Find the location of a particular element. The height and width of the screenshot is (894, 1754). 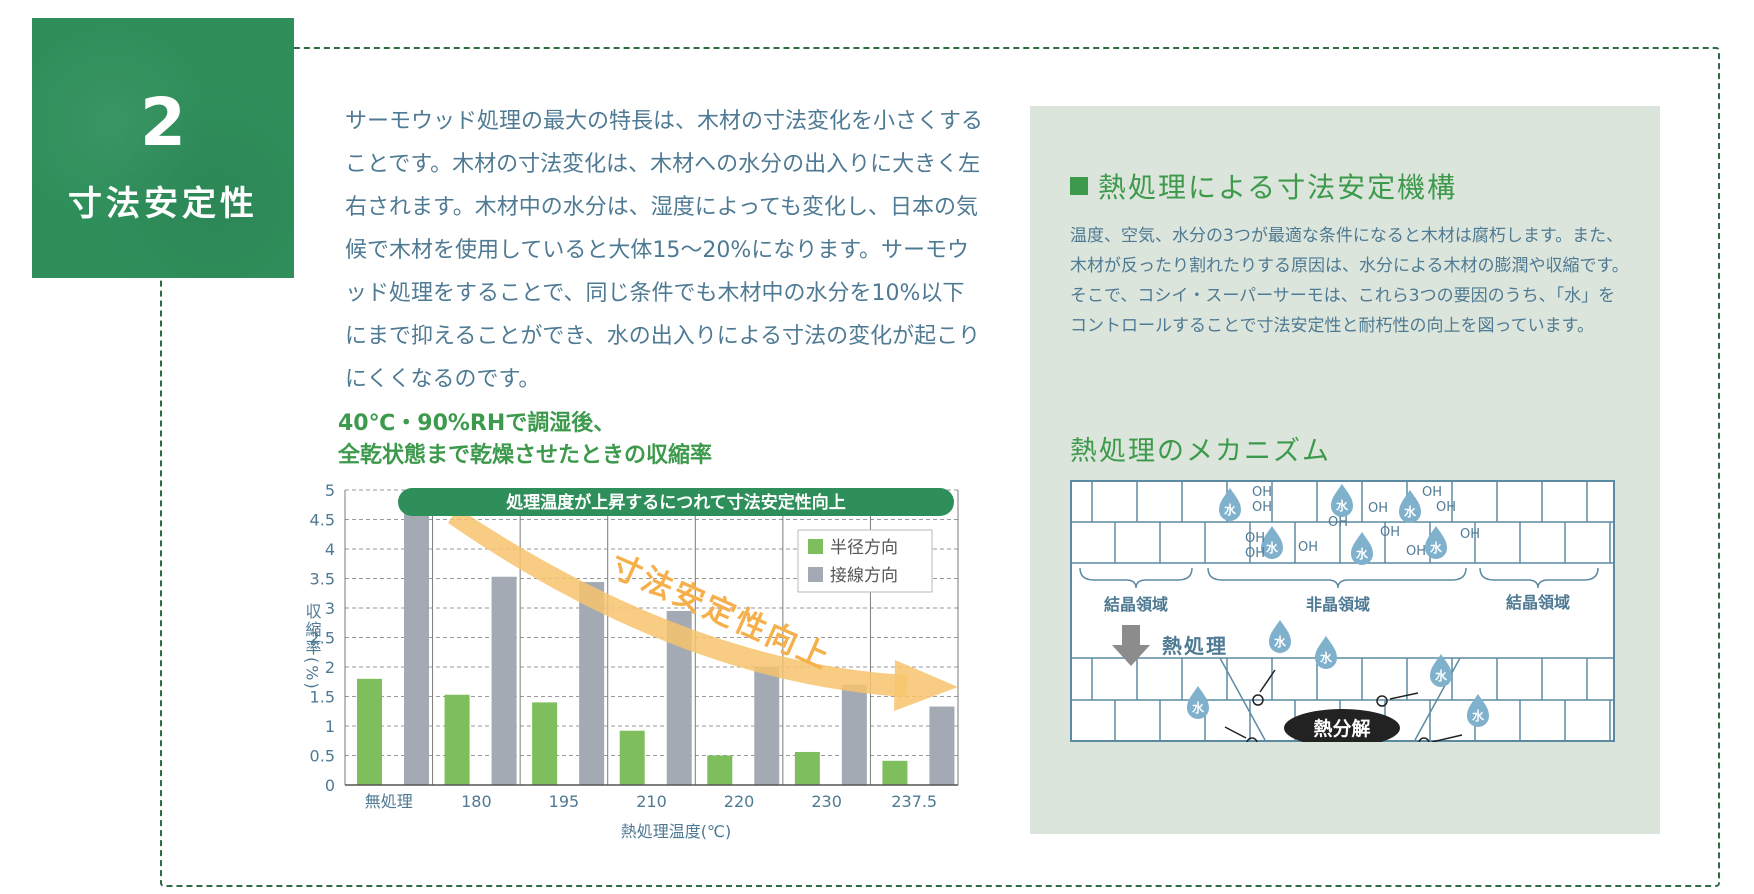

y-tick-label: 3 is located at coordinates (330, 608).